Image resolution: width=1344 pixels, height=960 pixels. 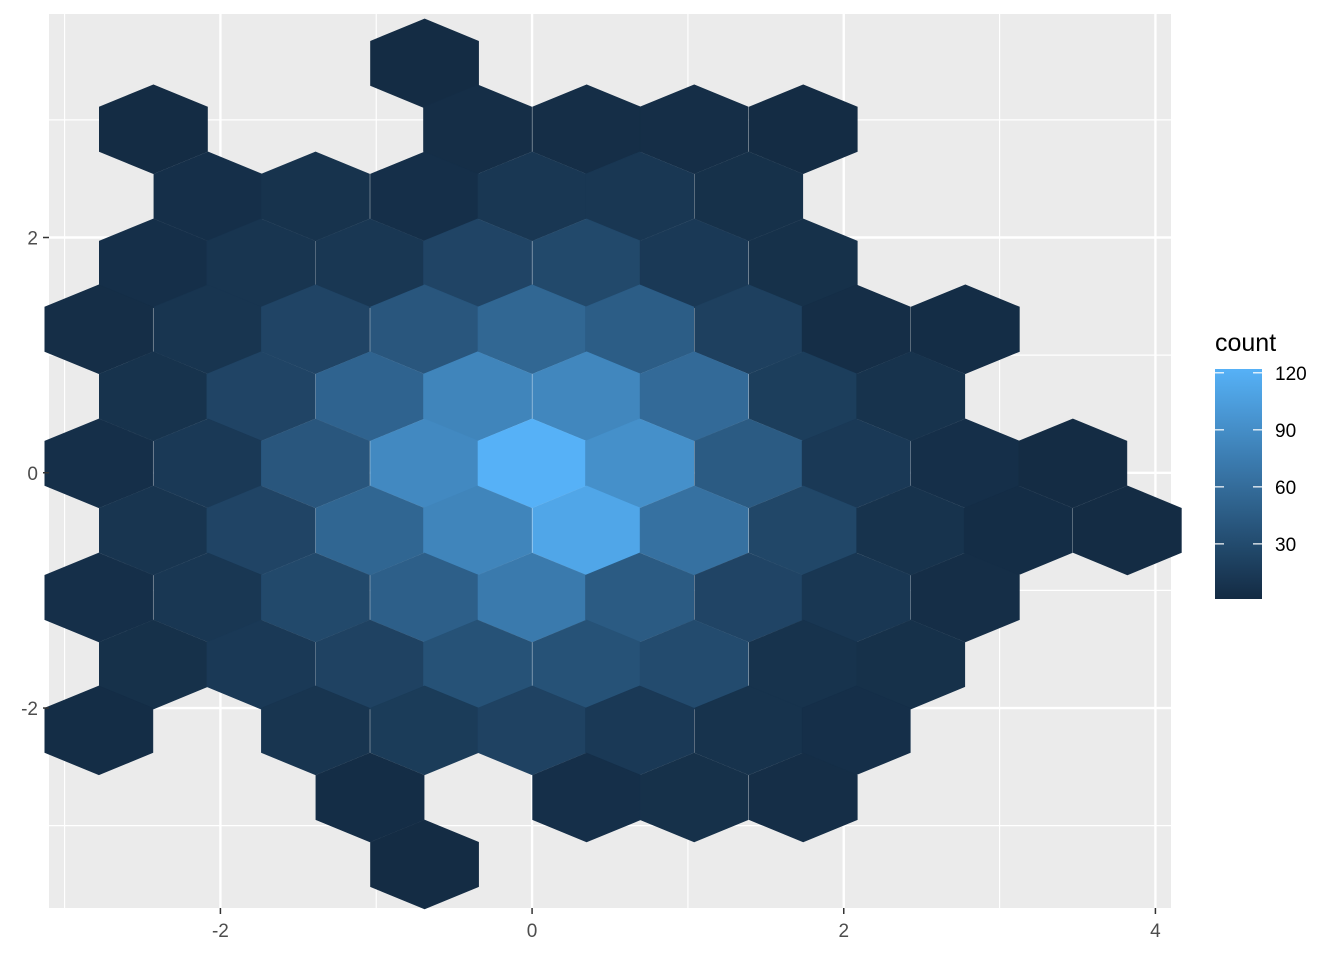 I want to click on legend: count 30 60 90 120, so click(x=1261, y=464).